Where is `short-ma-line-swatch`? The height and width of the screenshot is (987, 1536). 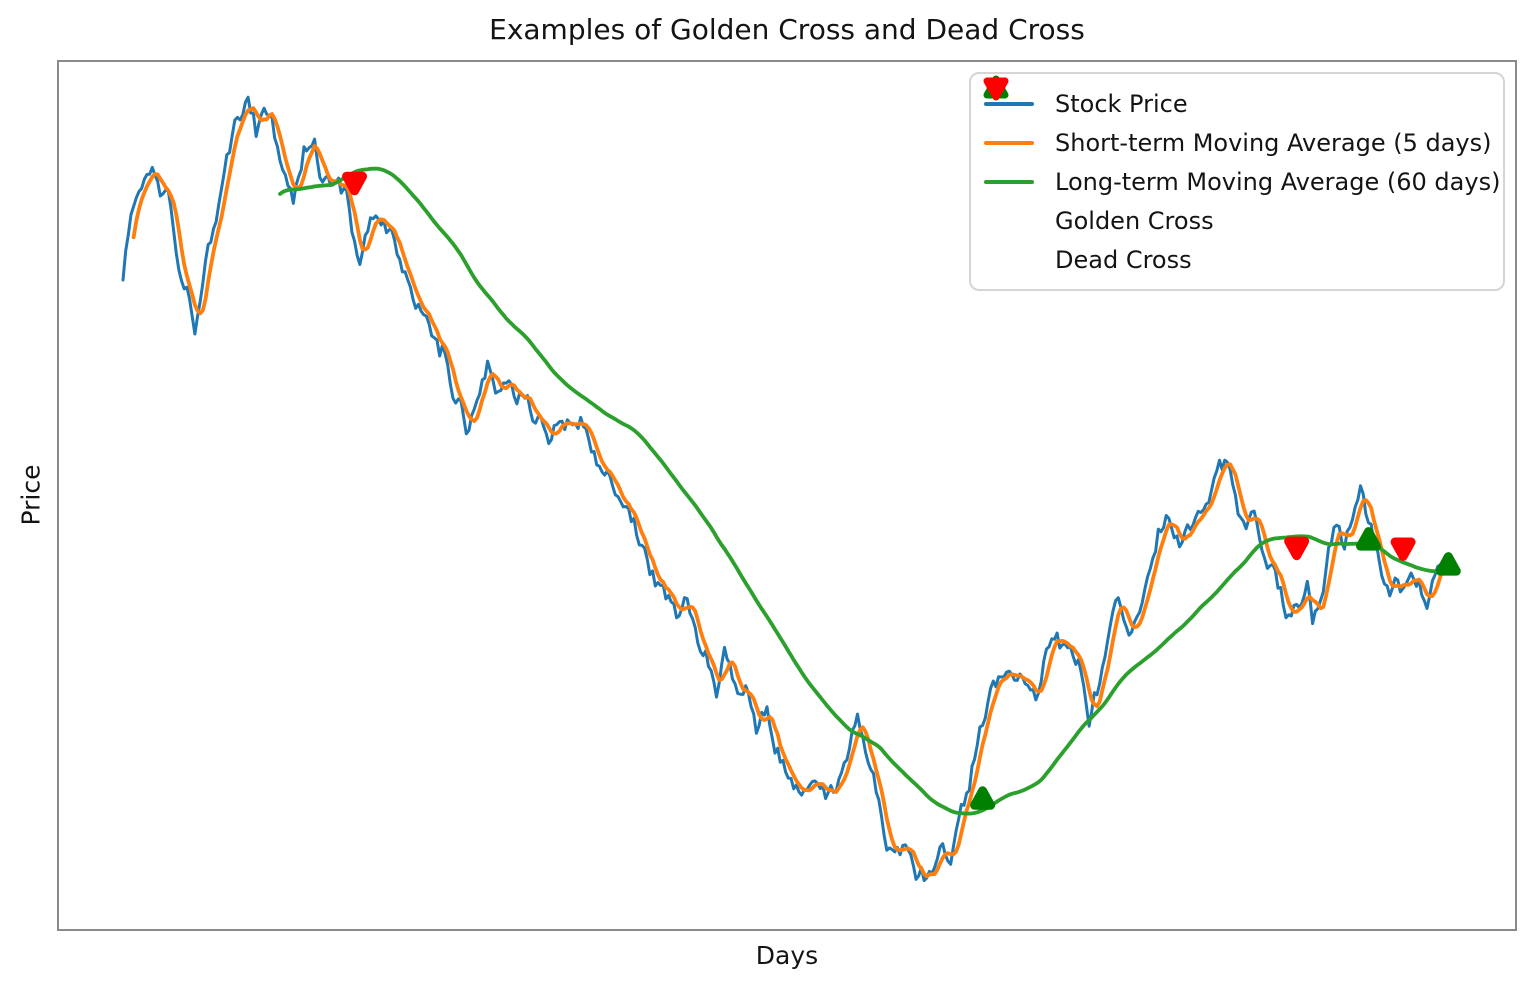
short-ma-line-swatch is located at coordinates (1009, 142).